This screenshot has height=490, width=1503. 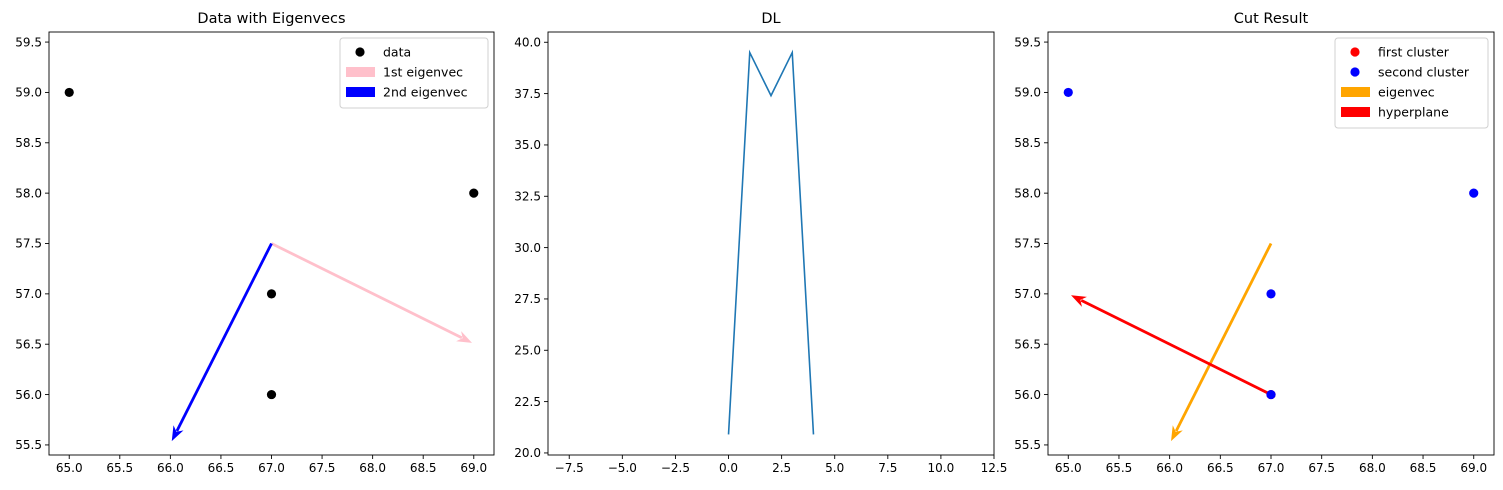 I want to click on x-tick-label: 7.5, so click(x=887, y=468).